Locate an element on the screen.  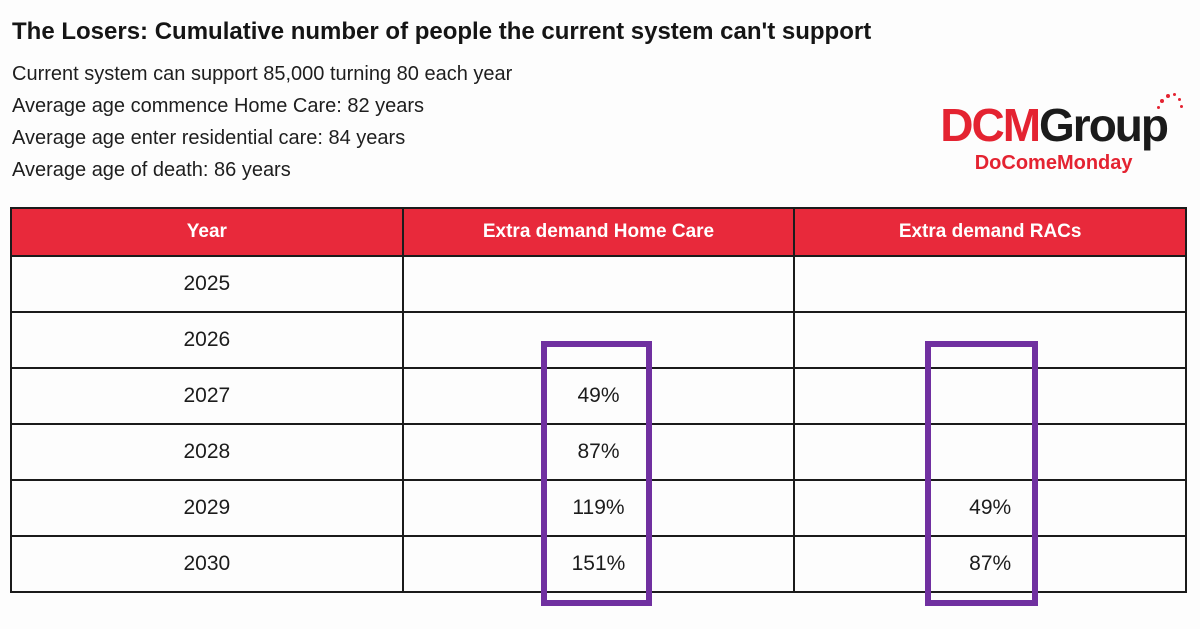
home-care-cell: 49% is located at coordinates (598, 396).